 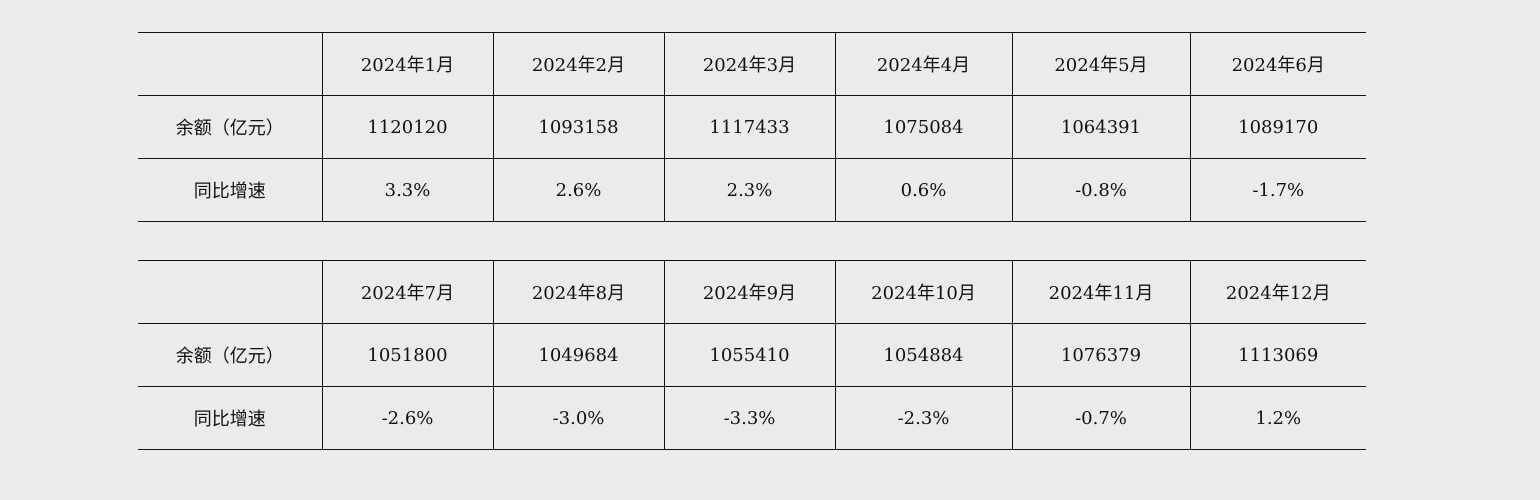 I want to click on growth-cell: -0.8%, so click(x=1100, y=190).